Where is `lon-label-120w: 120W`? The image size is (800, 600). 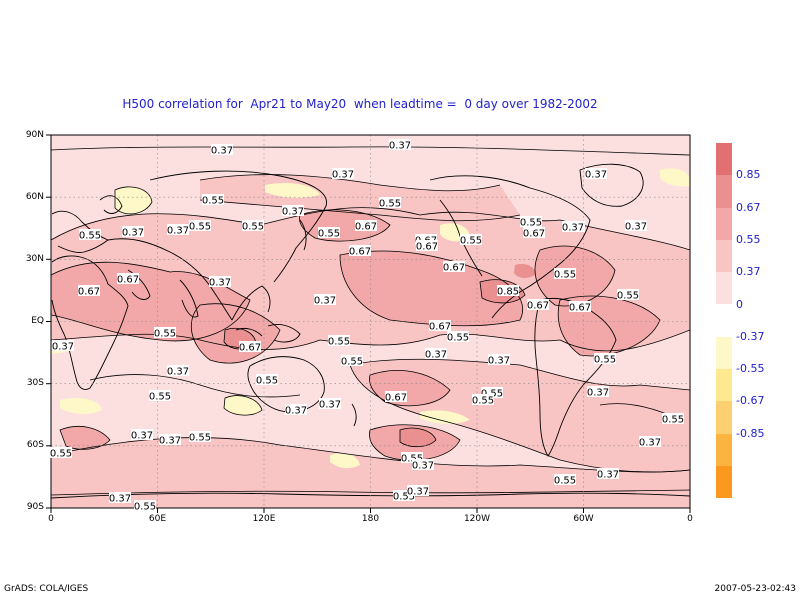 lon-label-120w: 120W is located at coordinates (477, 519).